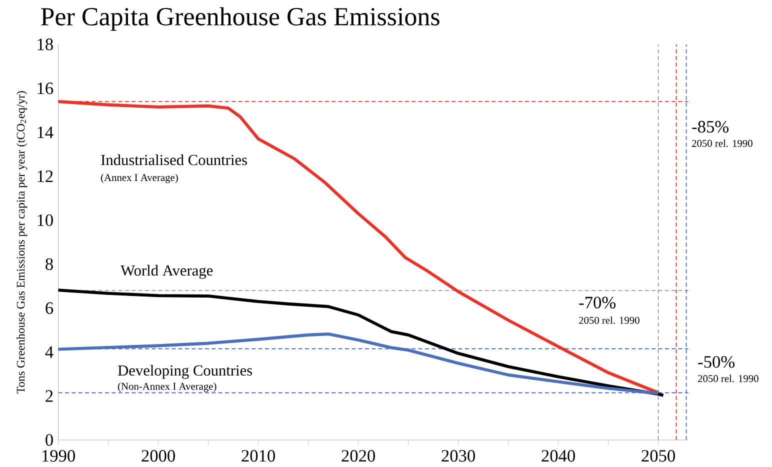  I want to click on x-tick-label: 2050, so click(658, 456).